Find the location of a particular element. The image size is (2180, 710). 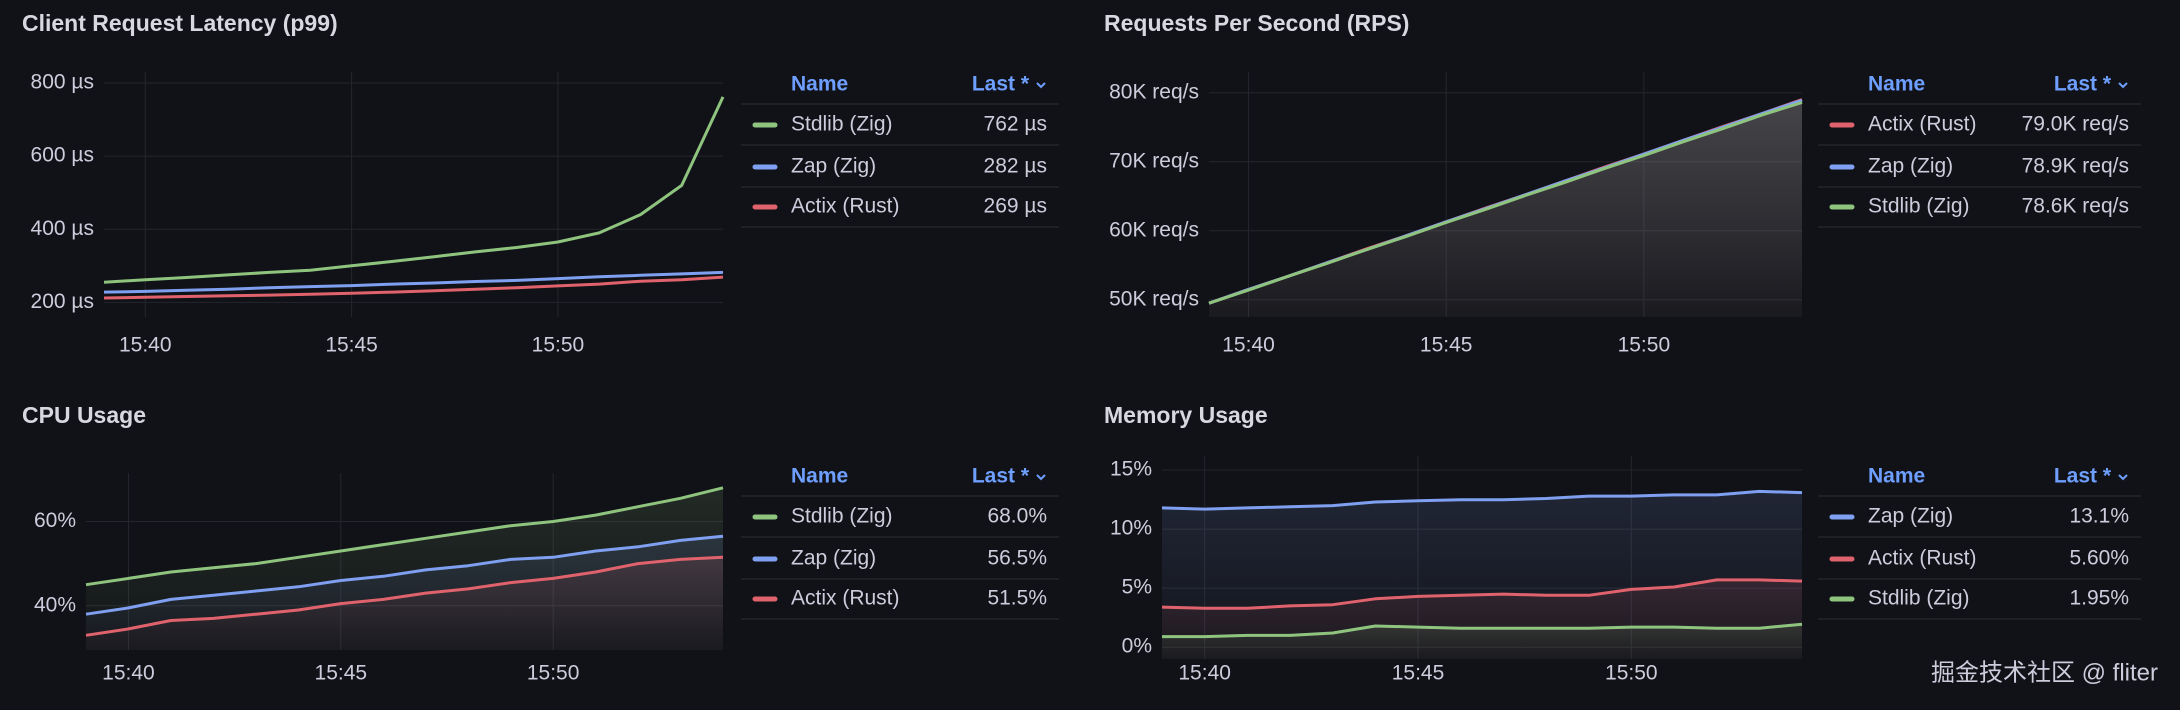

legend-last: 78.9K req/s is located at coordinates (2075, 166).